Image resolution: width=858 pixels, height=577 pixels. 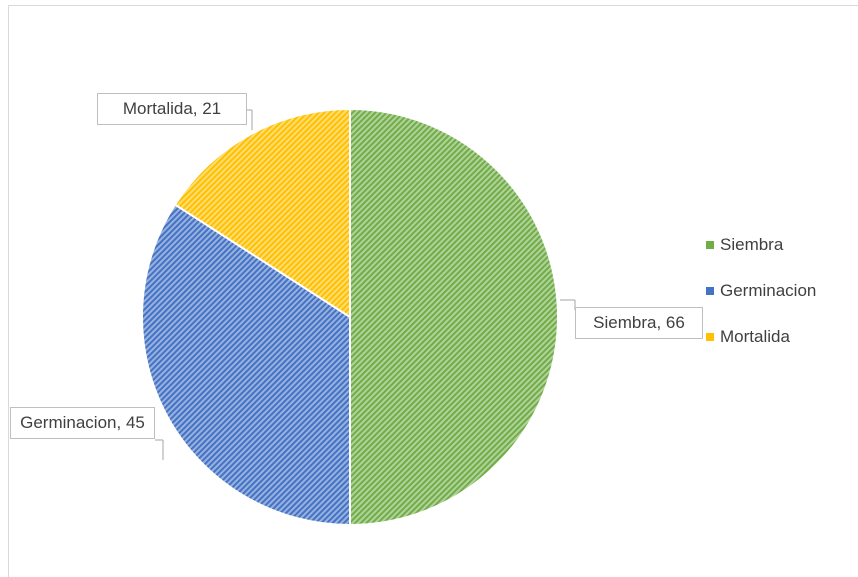 I want to click on legend-item: Siembra, so click(x=744, y=245).